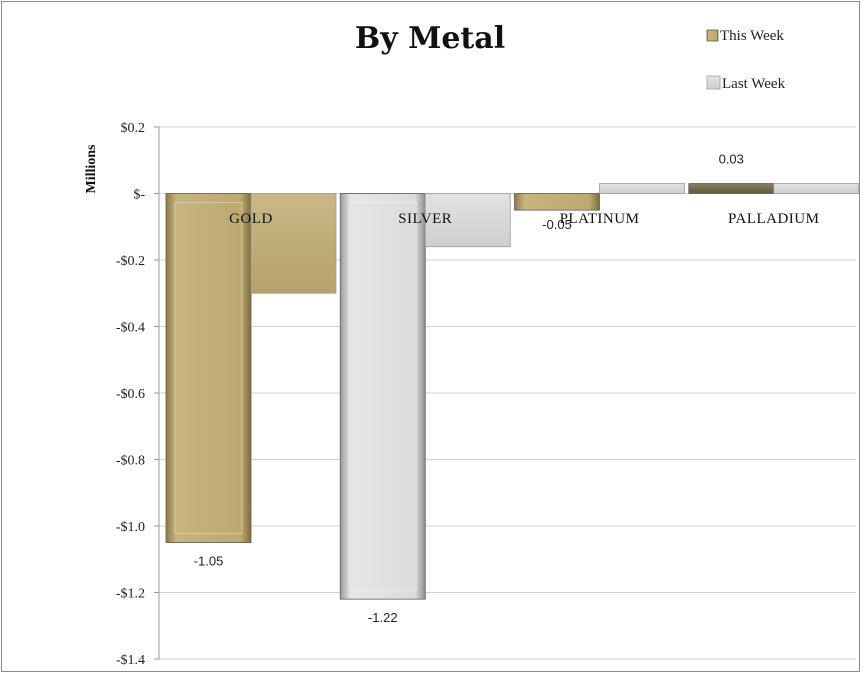 Image resolution: width=863 pixels, height=675 pixels. I want to click on y-tick-label: -$0.8, so click(130, 461).